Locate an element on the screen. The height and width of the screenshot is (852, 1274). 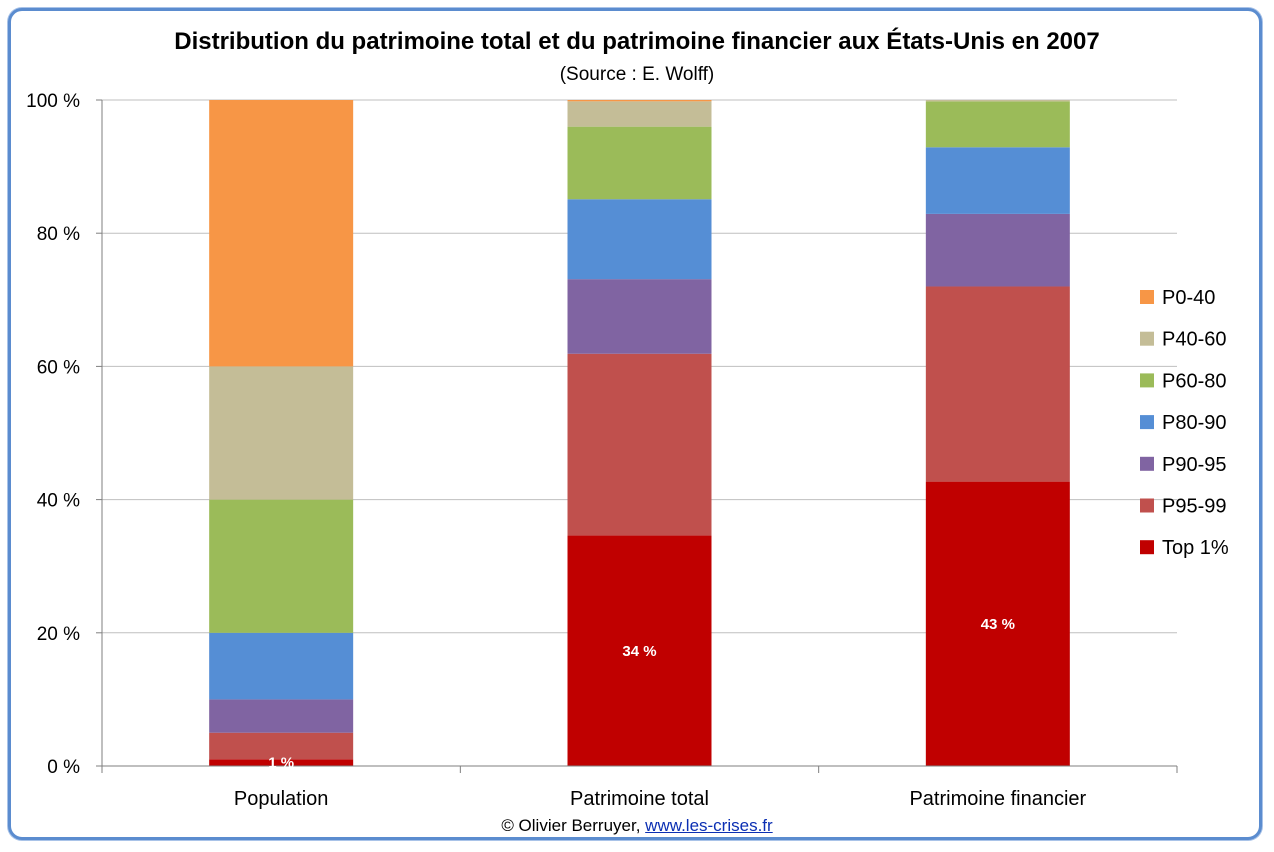
data-label: 34 % is located at coordinates (639, 651).